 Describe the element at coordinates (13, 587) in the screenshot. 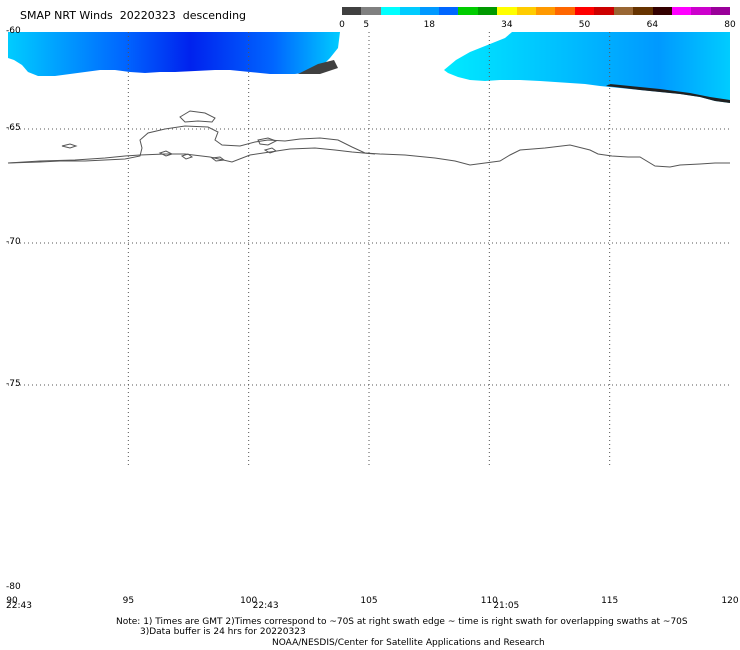

I see `latitude-label: -80` at that location.